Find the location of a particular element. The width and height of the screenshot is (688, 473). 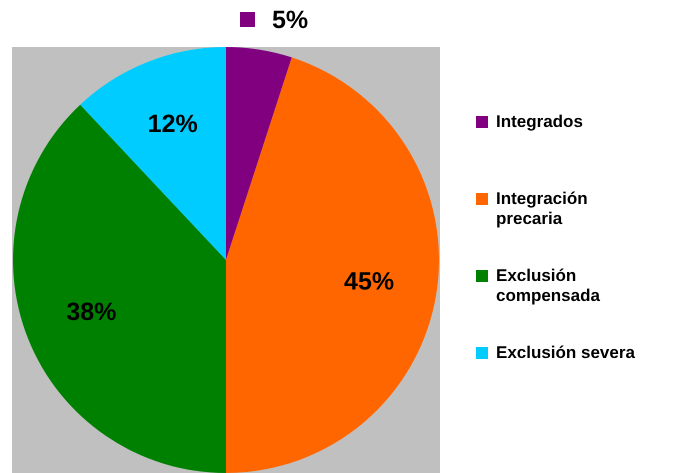

data-label: 5% is located at coordinates (290, 20).